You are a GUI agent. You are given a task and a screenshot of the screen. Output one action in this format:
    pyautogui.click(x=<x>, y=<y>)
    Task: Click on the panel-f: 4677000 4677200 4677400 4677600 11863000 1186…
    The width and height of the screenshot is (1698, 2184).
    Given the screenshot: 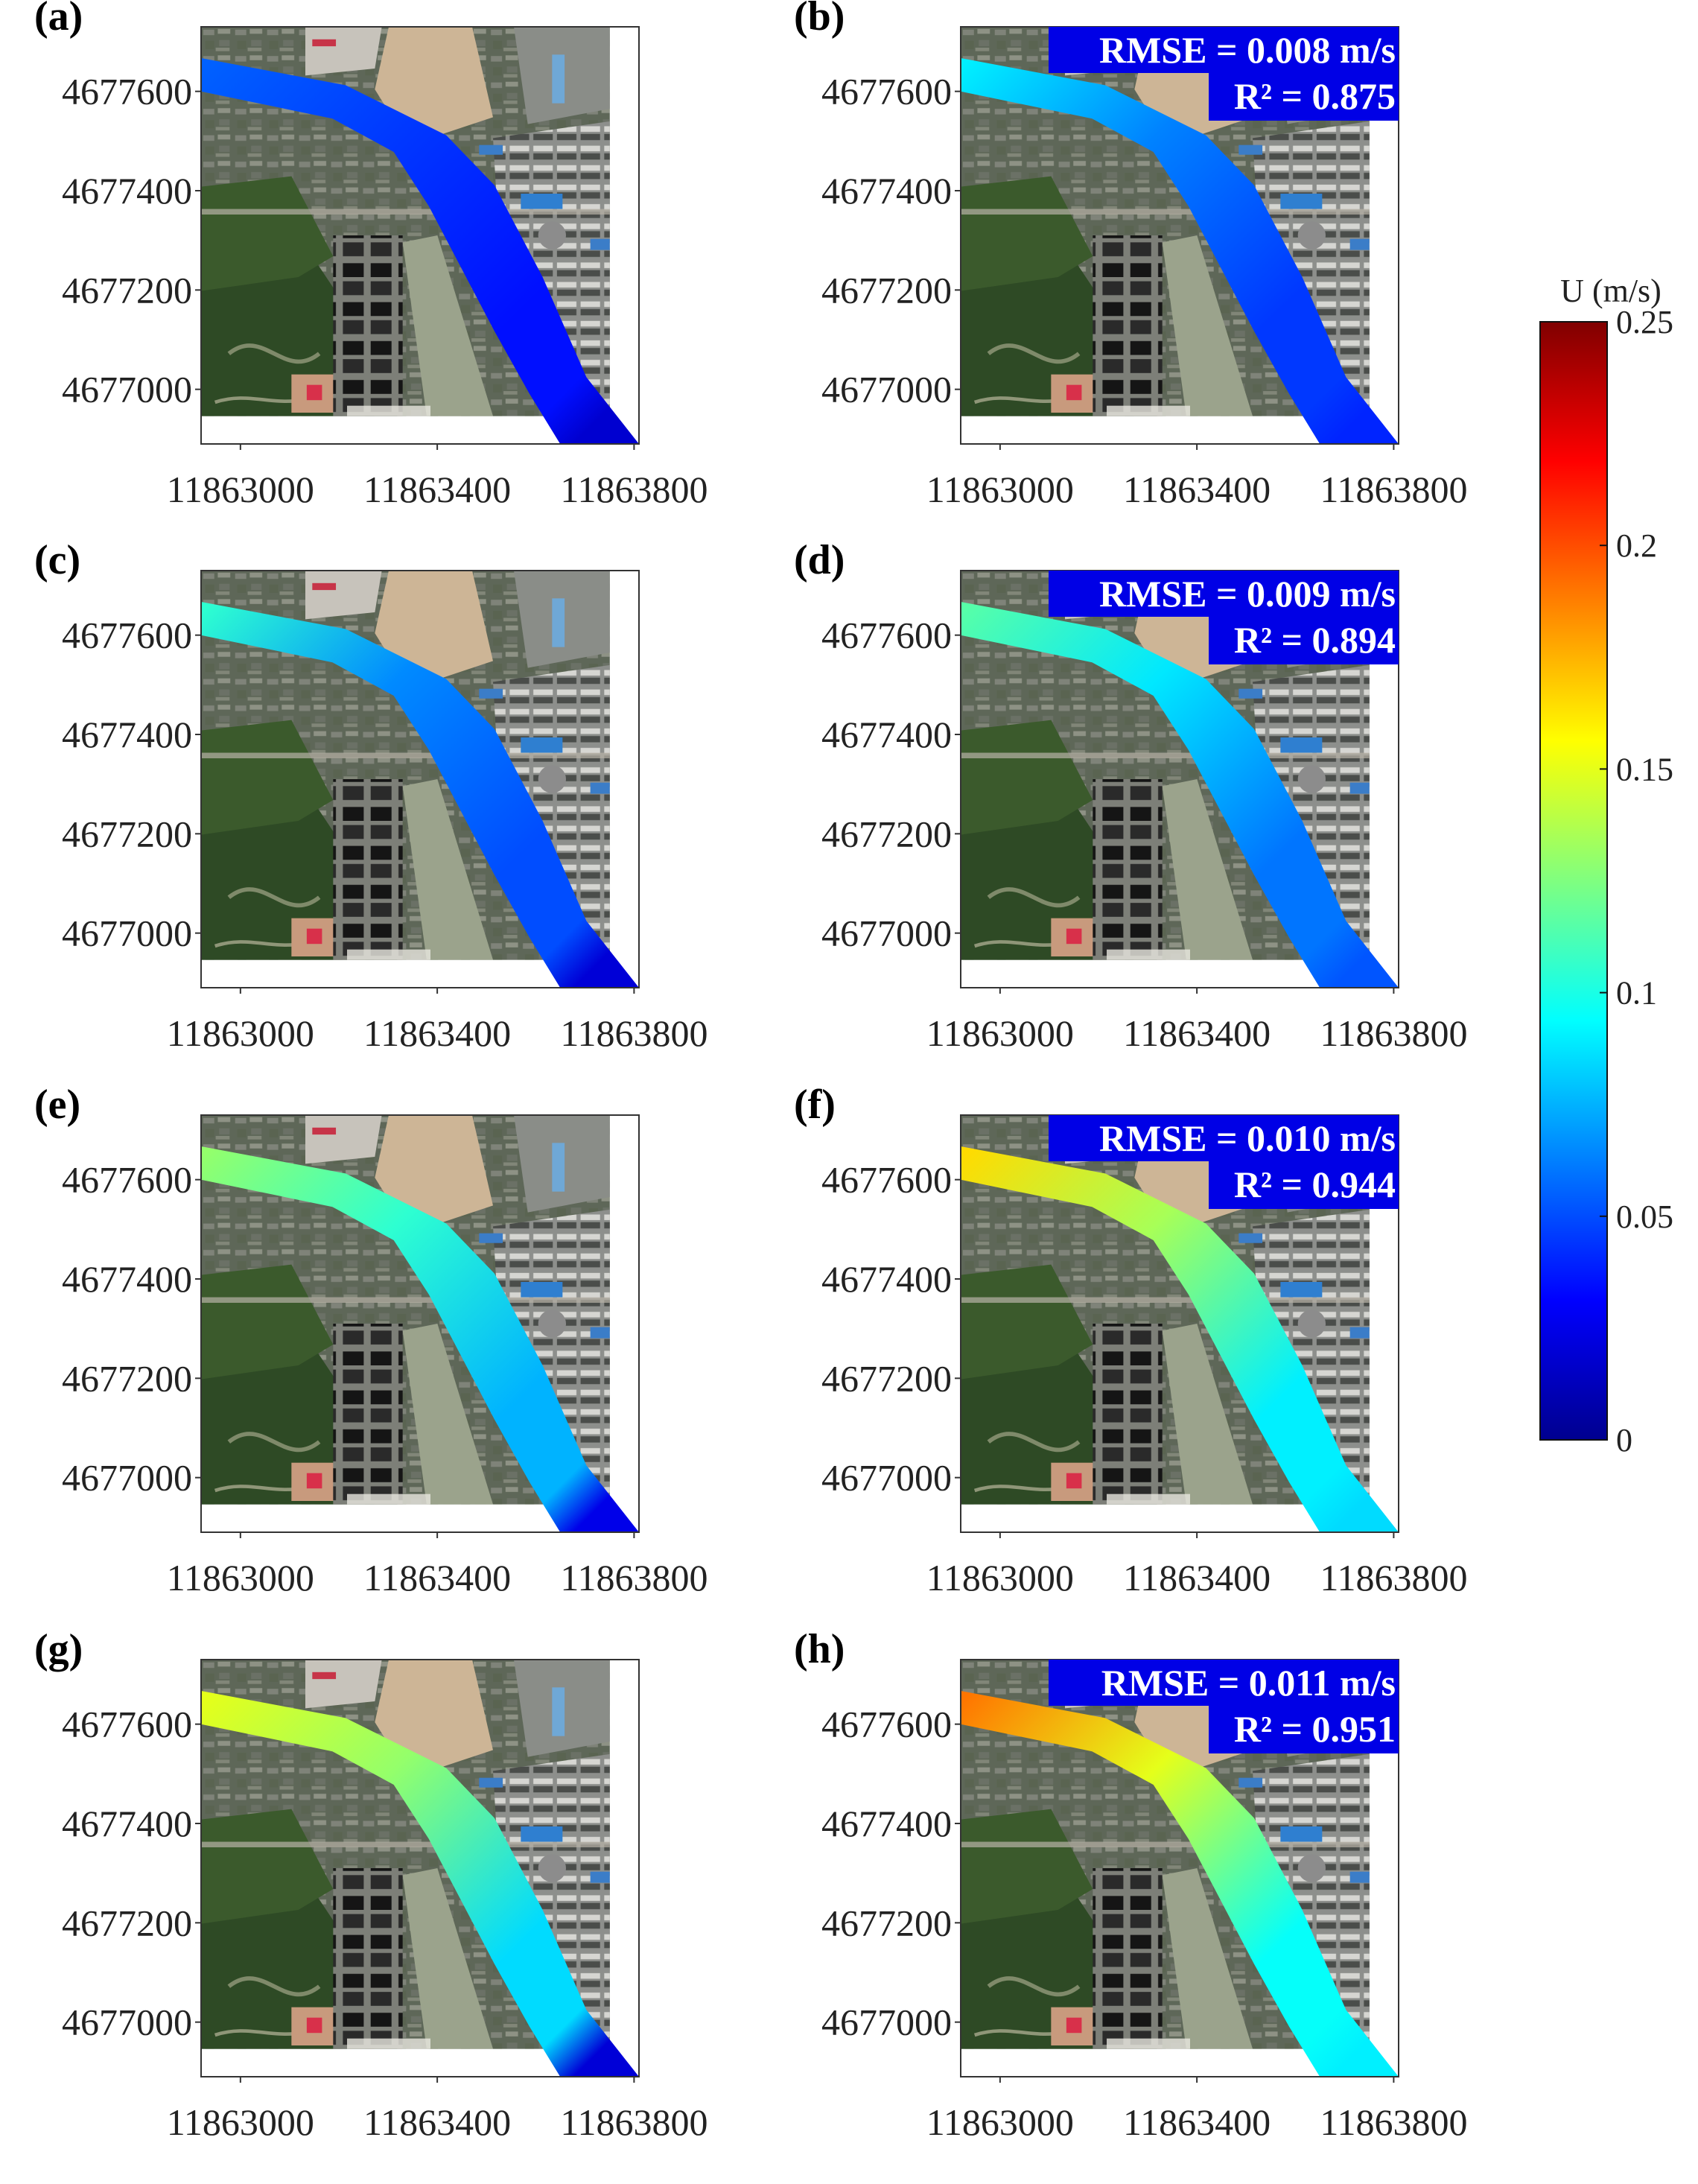 What is the action you would take?
    pyautogui.click(x=1130, y=1340)
    